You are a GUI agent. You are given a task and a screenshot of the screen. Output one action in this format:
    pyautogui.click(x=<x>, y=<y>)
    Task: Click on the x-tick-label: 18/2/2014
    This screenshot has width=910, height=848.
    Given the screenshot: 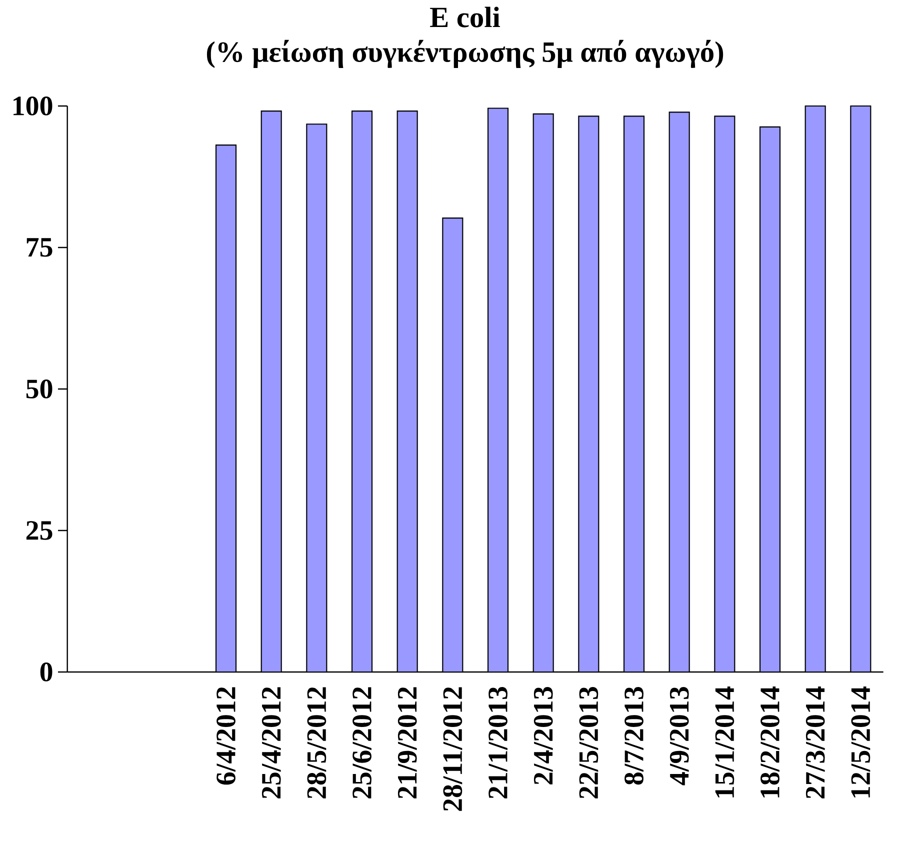 What is the action you would take?
    pyautogui.click(x=770, y=742)
    